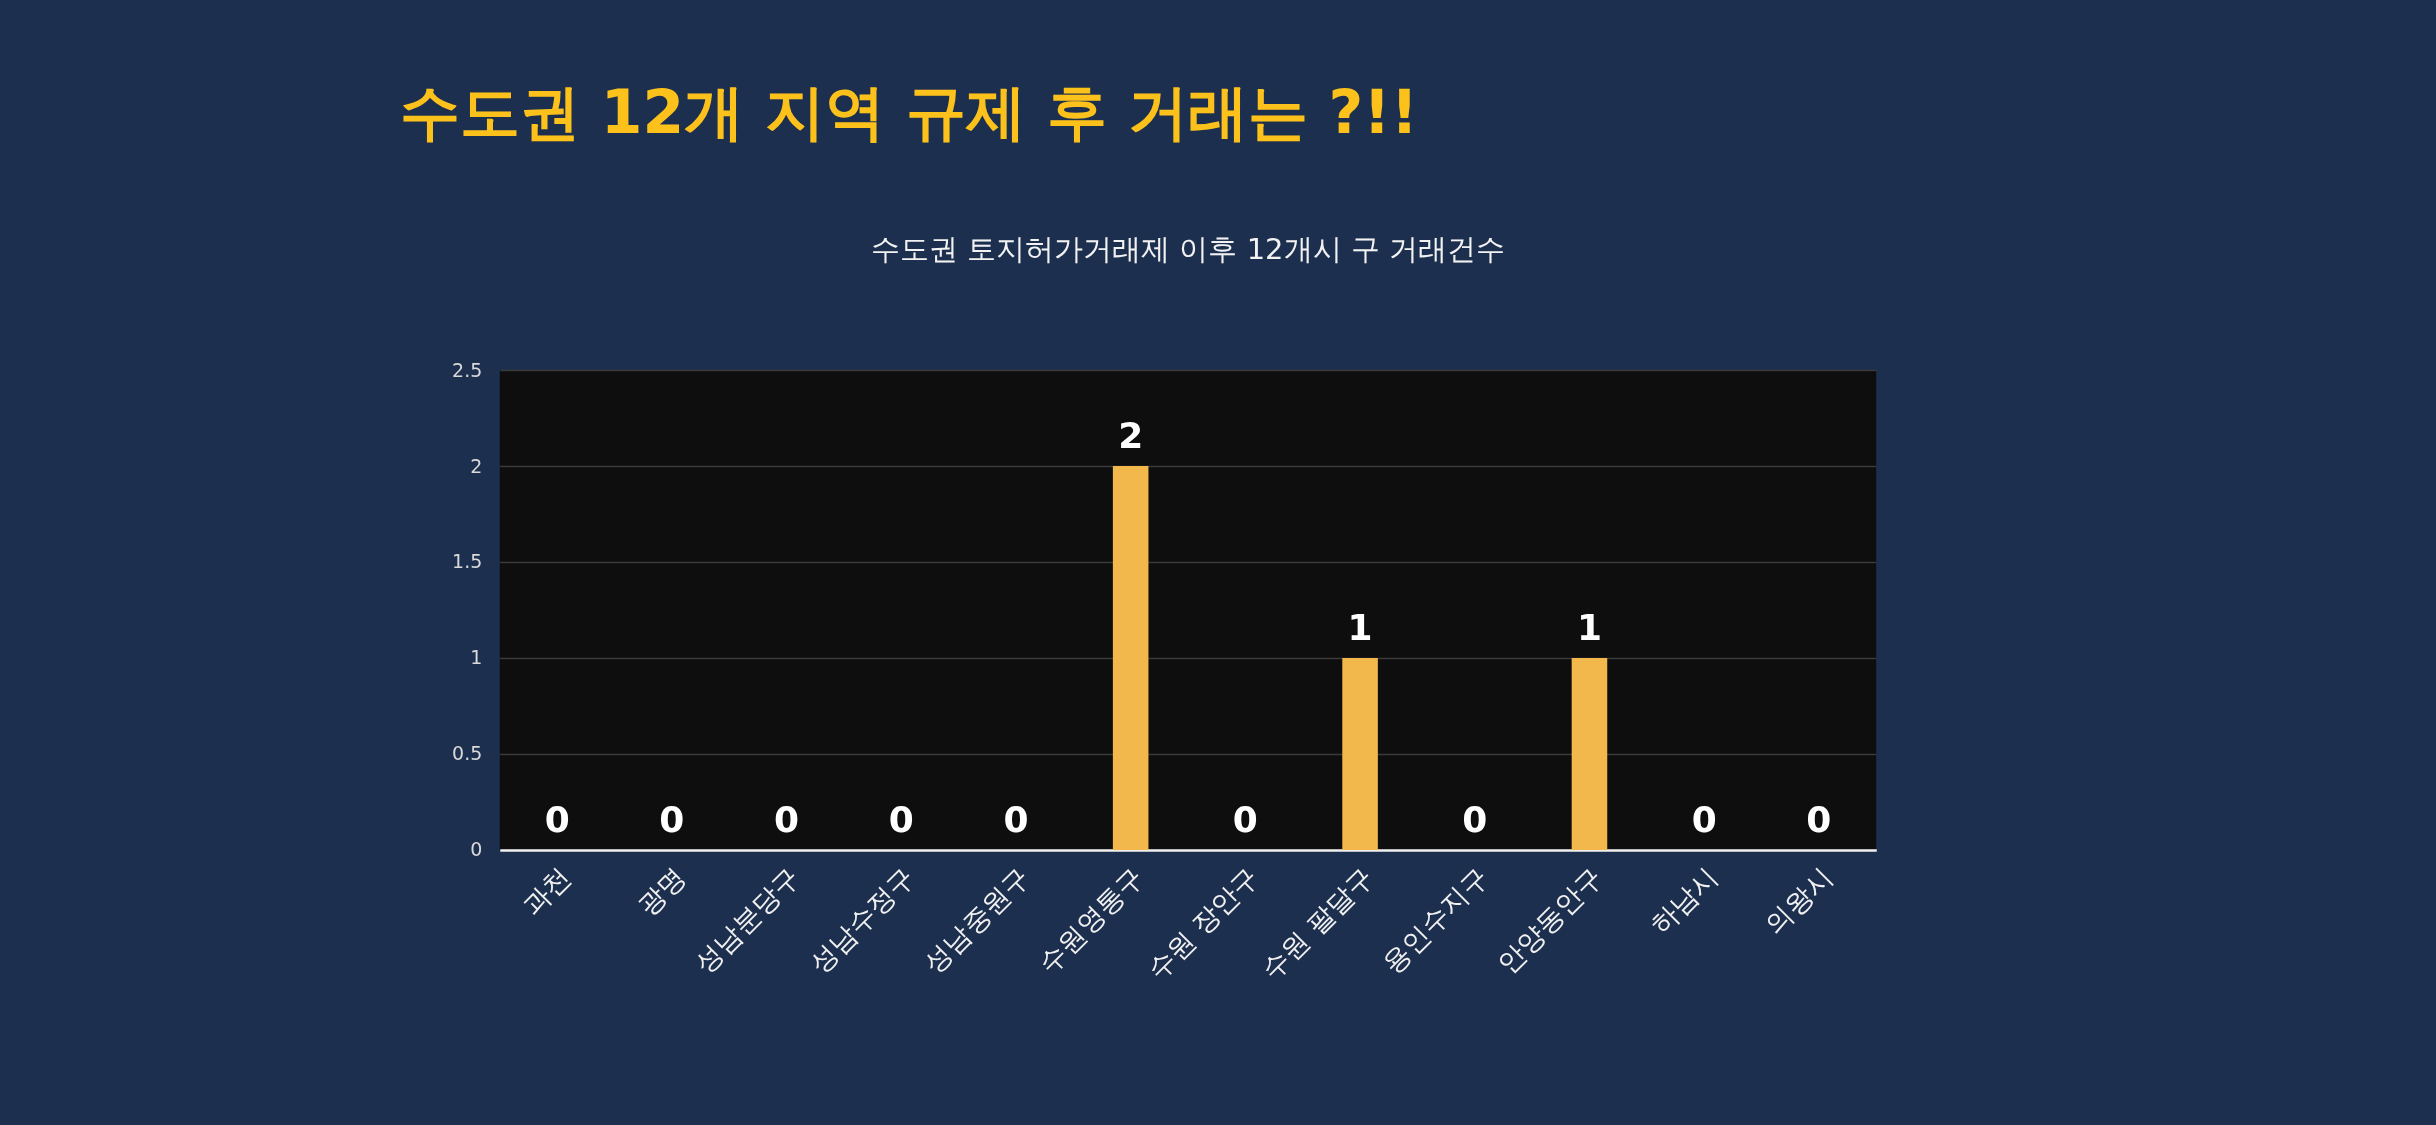 This screenshot has height=1125, width=2436. I want to click on y-tick-label: 2.5, so click(467, 369).